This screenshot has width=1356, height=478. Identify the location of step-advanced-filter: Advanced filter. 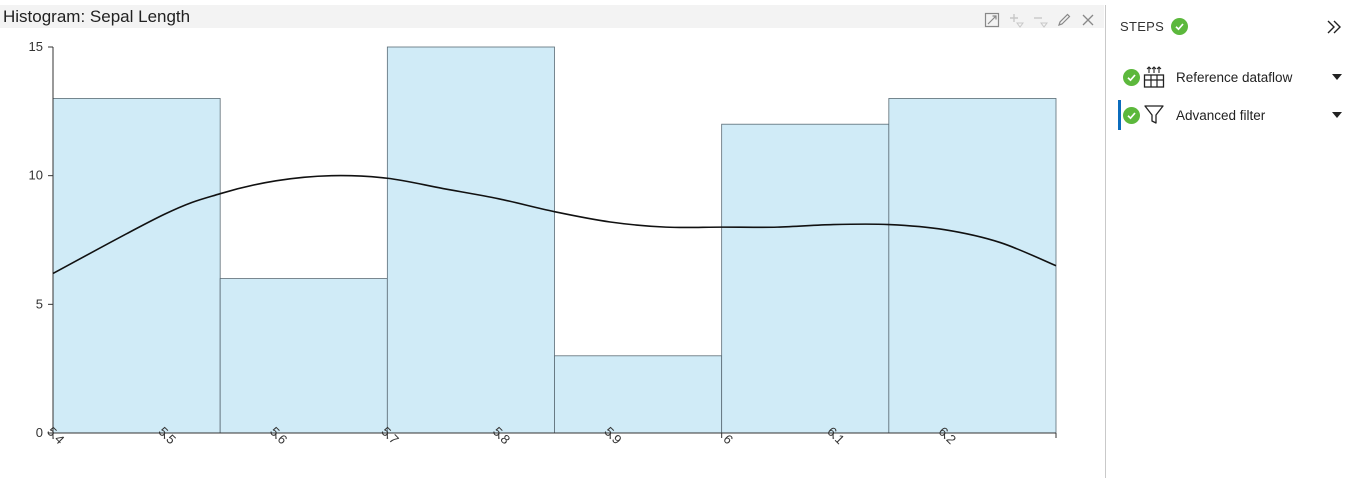
(1232, 115).